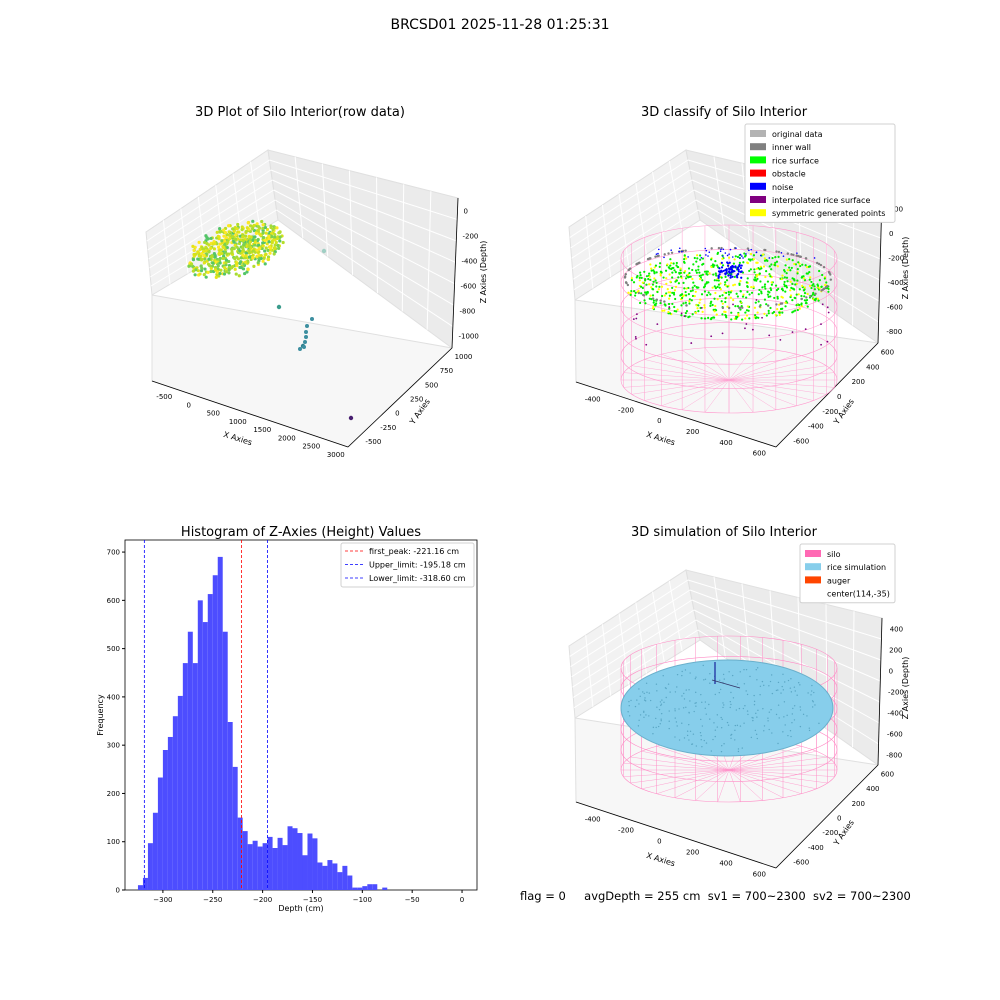 The height and width of the screenshot is (1000, 1000). Describe the element at coordinates (801, 863) in the screenshot. I see `chart4-y-tick-label: -600` at that location.